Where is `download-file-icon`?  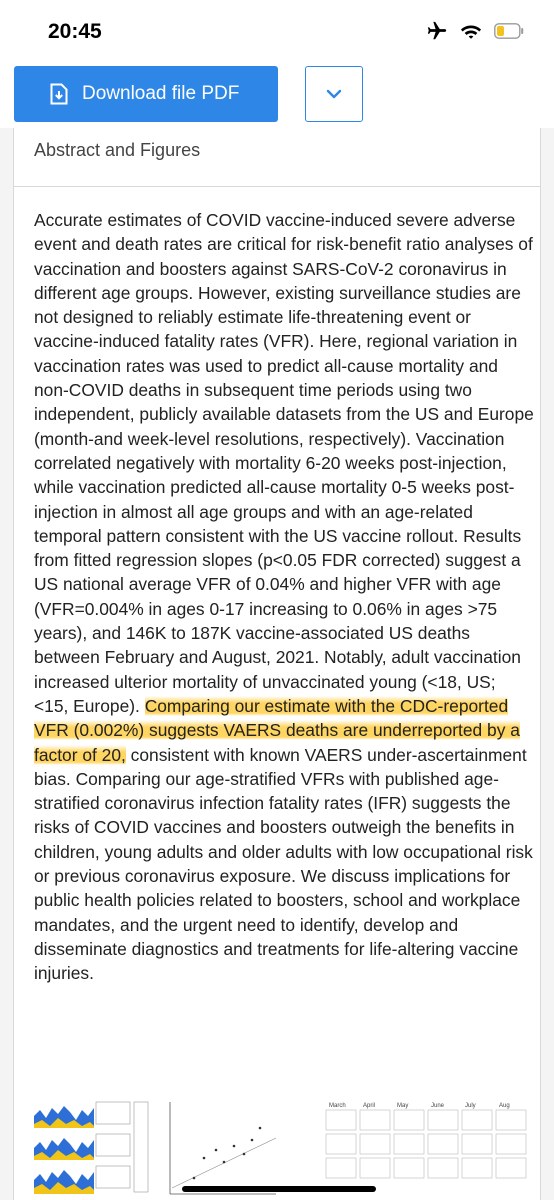
download-file-icon is located at coordinates (59, 94).